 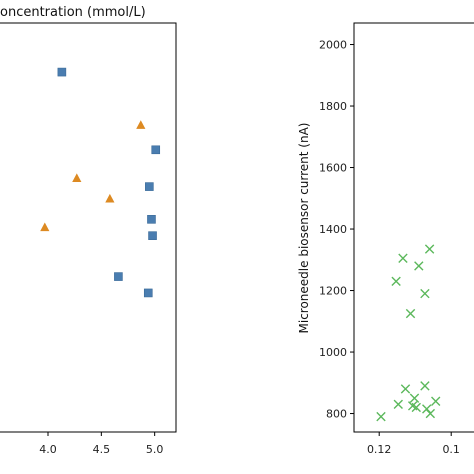 I want to click on right-y-tick-label: 2000, so click(x=333, y=45).